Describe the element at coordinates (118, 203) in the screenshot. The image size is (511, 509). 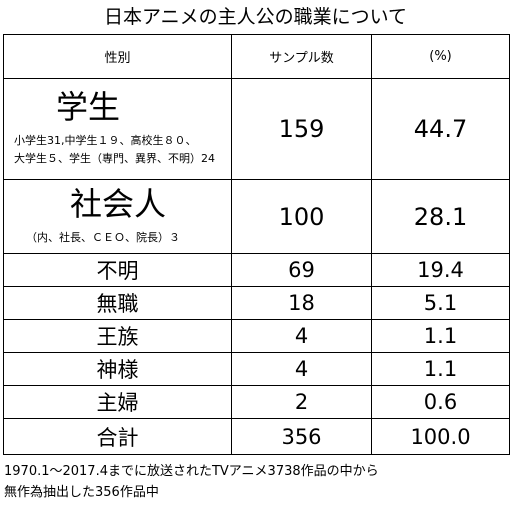
I see `category-label-working-adult: 社会人` at that location.